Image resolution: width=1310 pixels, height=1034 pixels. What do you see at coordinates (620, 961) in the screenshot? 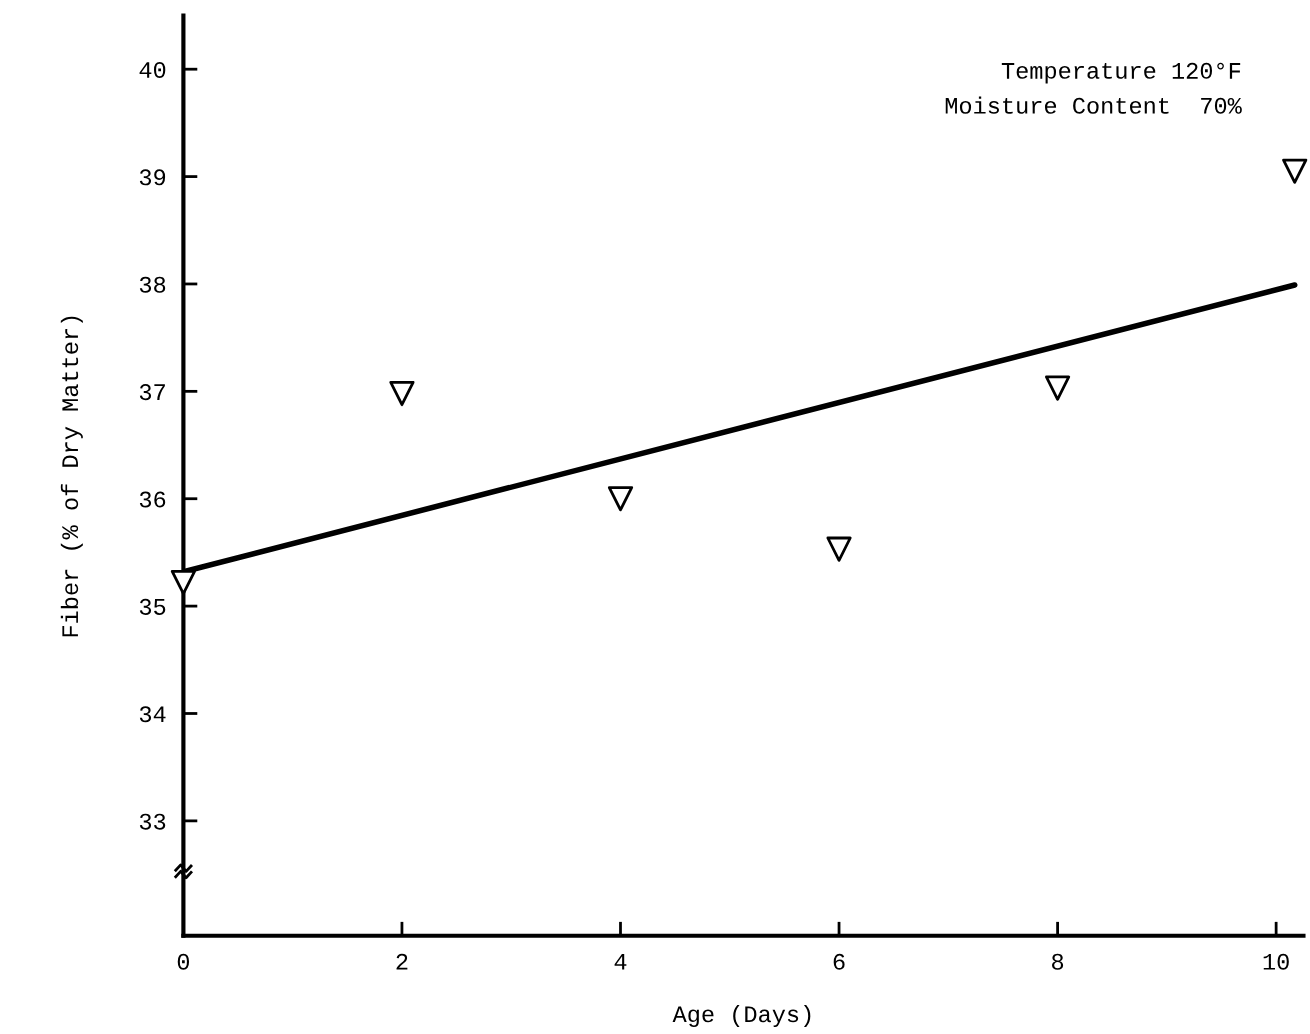
I see `x-tick-label: 4` at bounding box center [620, 961].